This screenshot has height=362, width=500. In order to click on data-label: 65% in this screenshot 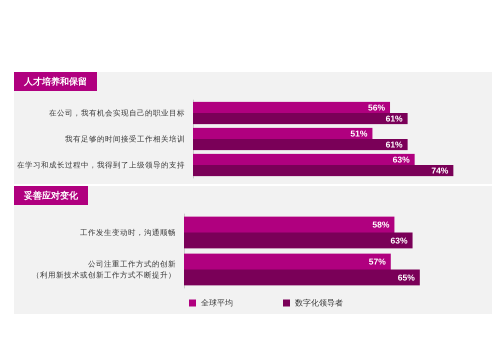, I will do `click(407, 277)`.